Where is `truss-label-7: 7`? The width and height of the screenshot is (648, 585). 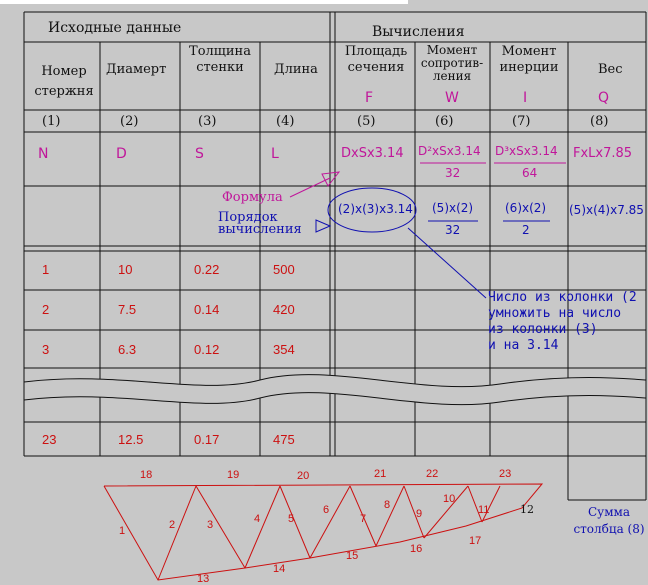 truss-label-7: 7 is located at coordinates (363, 519).